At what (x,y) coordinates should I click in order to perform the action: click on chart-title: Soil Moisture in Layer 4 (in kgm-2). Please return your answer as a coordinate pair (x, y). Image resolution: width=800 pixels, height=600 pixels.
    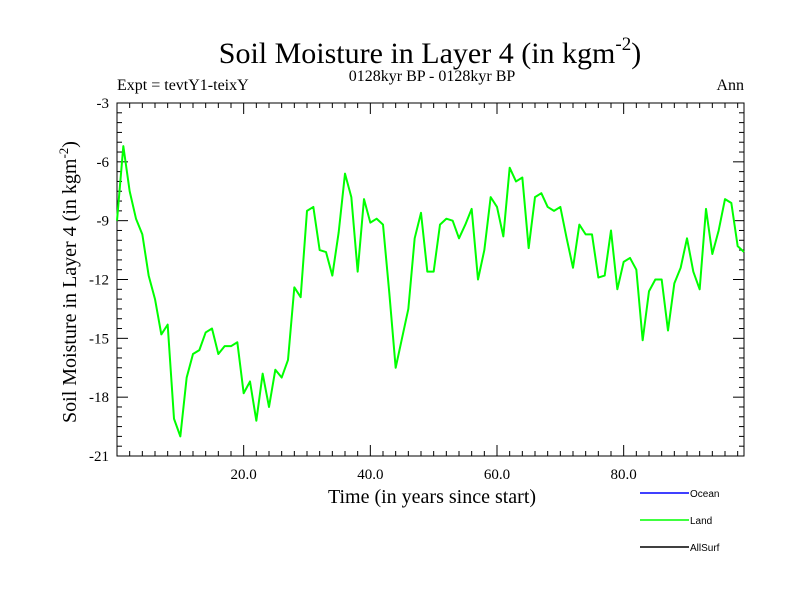
    Looking at the image, I should click on (430, 52).